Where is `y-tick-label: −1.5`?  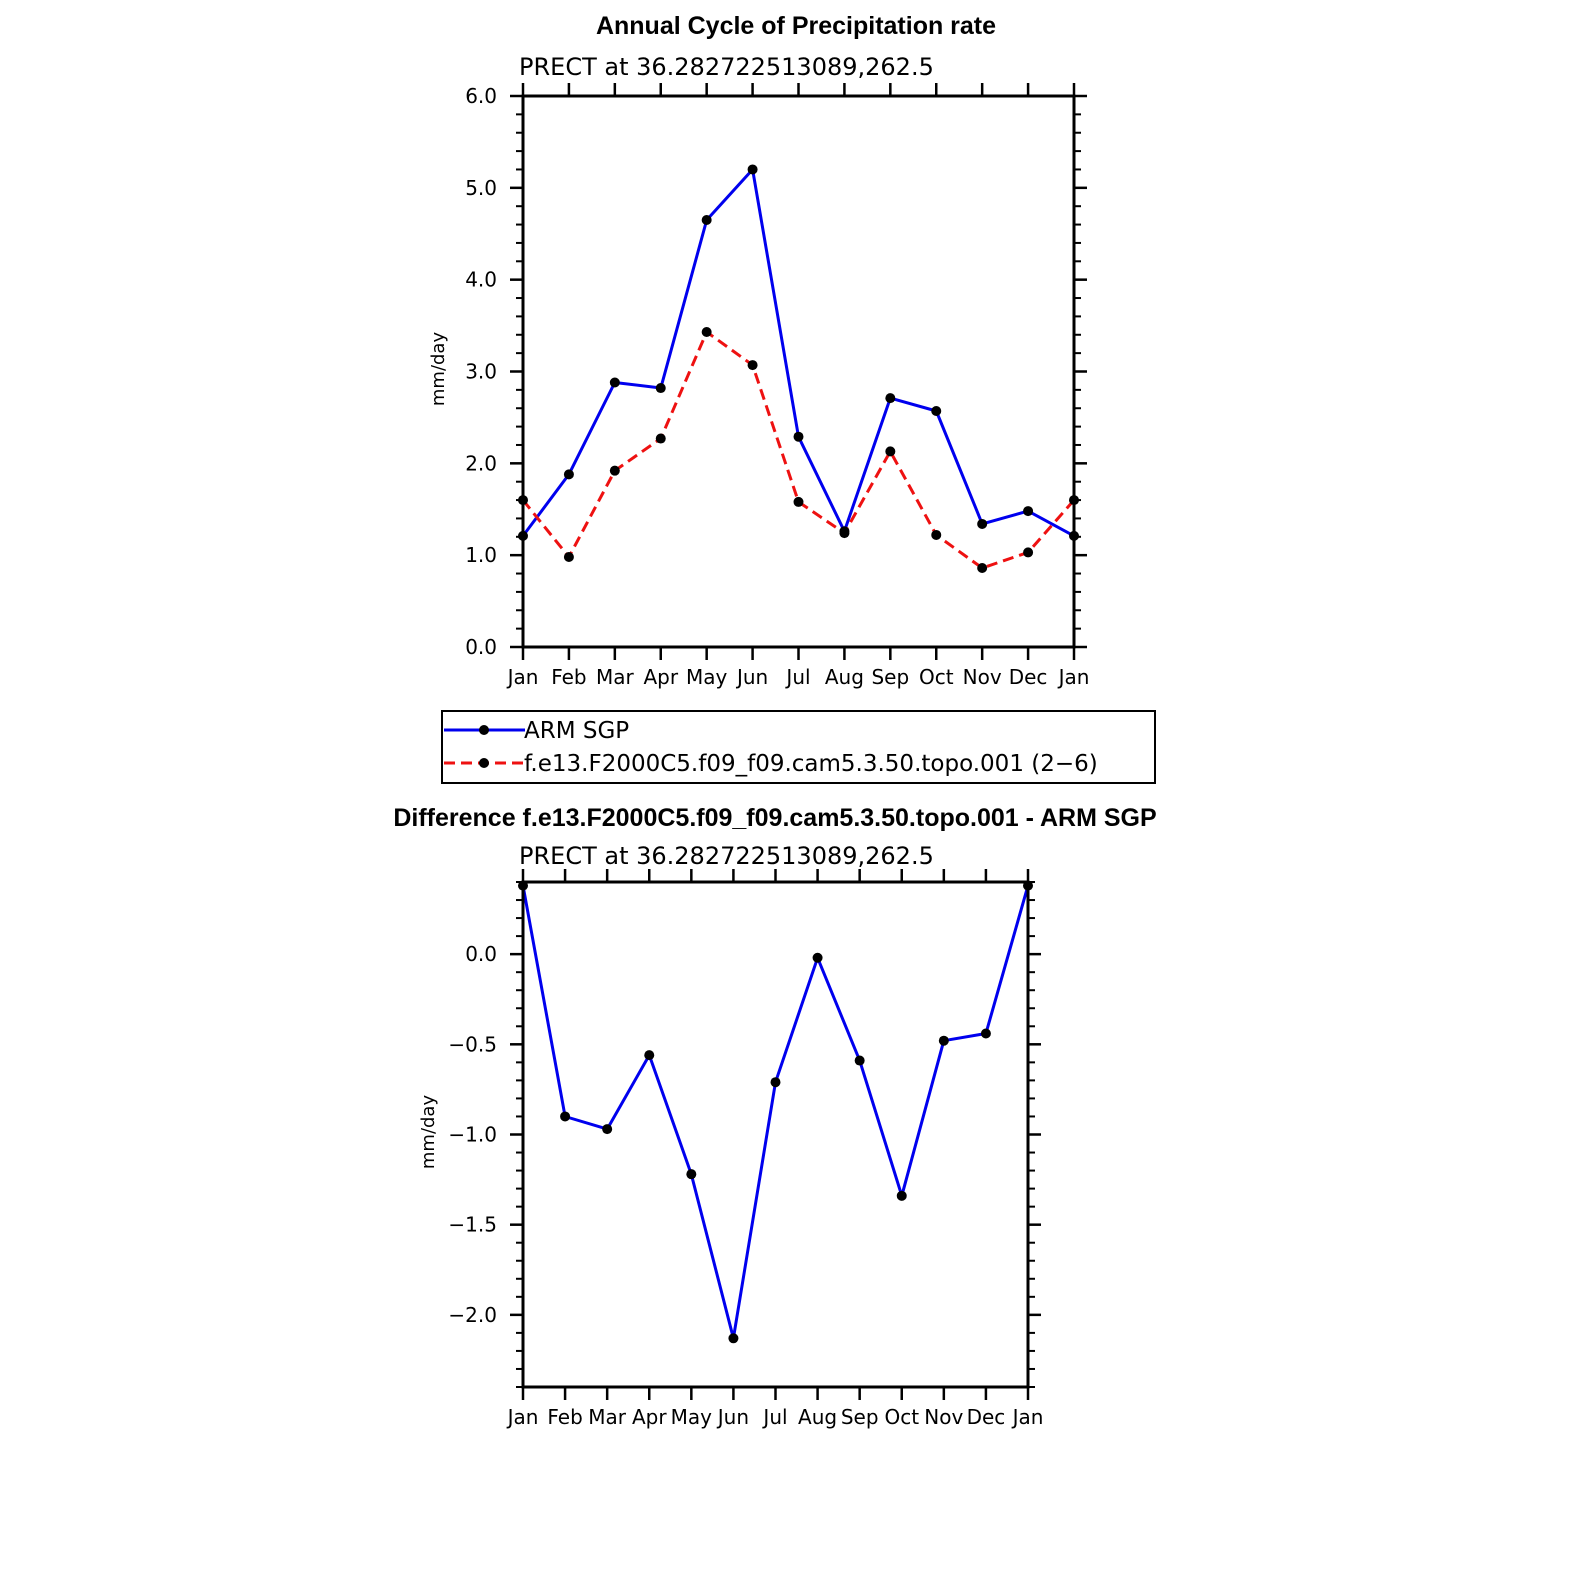 y-tick-label: −1.5 is located at coordinates (472, 1225).